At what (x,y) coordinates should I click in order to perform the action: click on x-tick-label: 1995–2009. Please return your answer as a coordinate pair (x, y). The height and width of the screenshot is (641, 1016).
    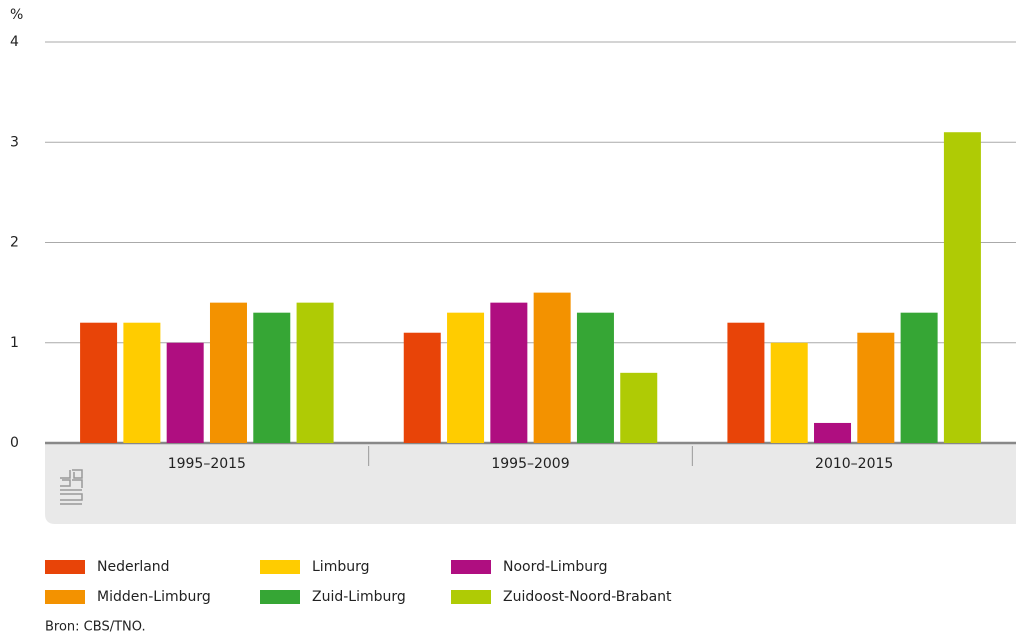
    Looking at the image, I should click on (530, 464).